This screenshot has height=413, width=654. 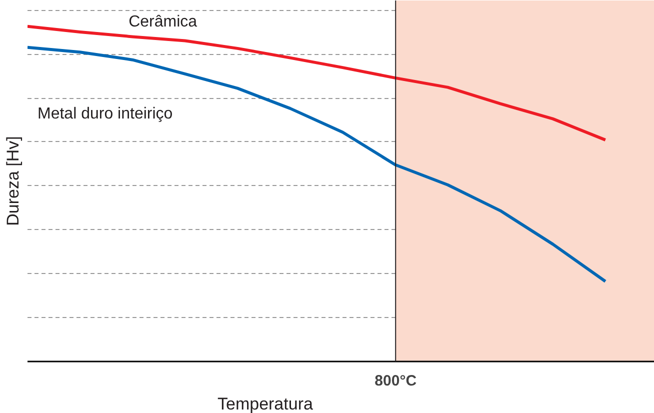 I want to click on text: 800°C, so click(x=395, y=381).